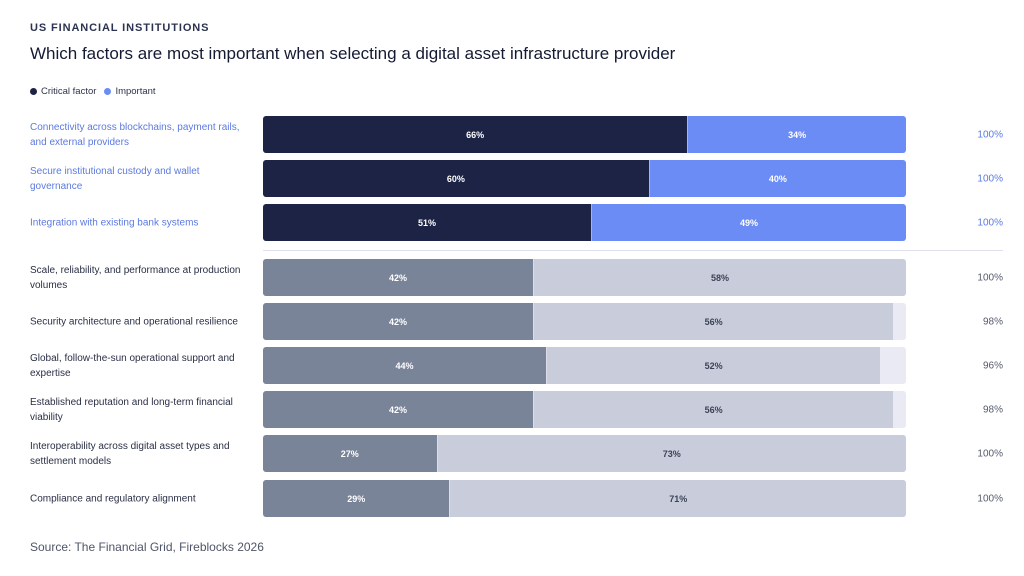 The width and height of the screenshot is (1024, 576). I want to click on legend-item-critical: Critical factor, so click(63, 91).